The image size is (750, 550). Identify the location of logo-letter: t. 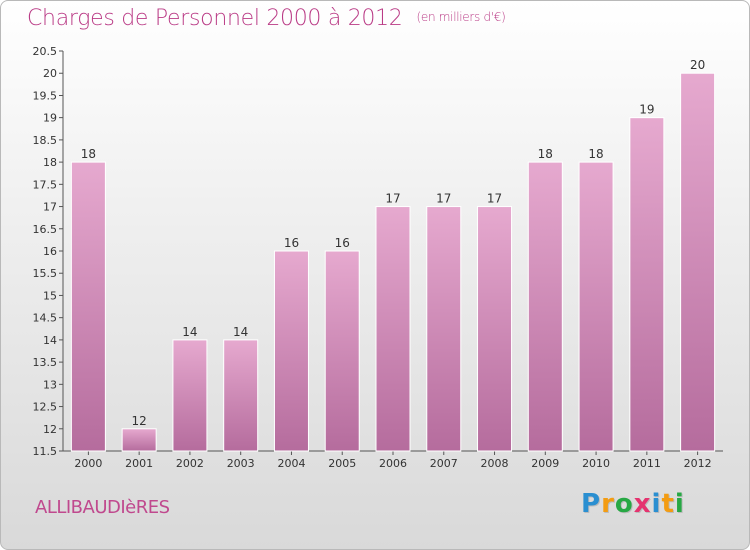
(668, 504).